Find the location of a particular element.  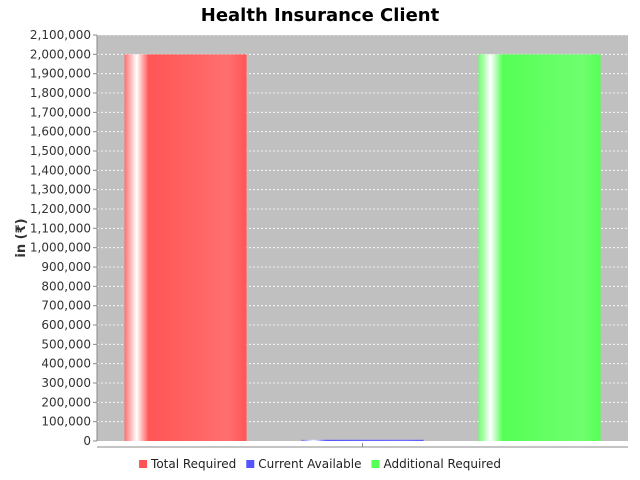

y-tick-label: 1,200,000 is located at coordinates (60, 209).